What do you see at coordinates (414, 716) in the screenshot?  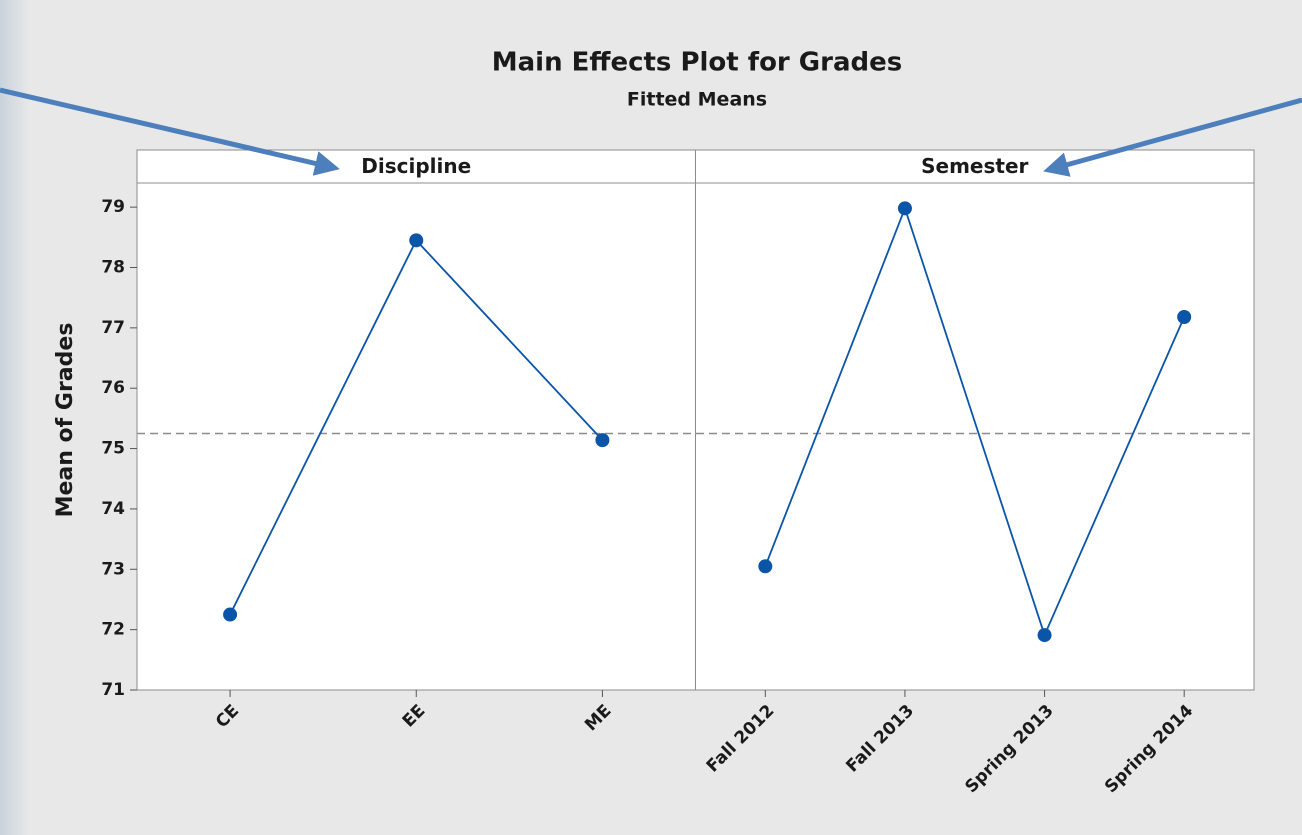 I see `x-tick-label: EE` at bounding box center [414, 716].